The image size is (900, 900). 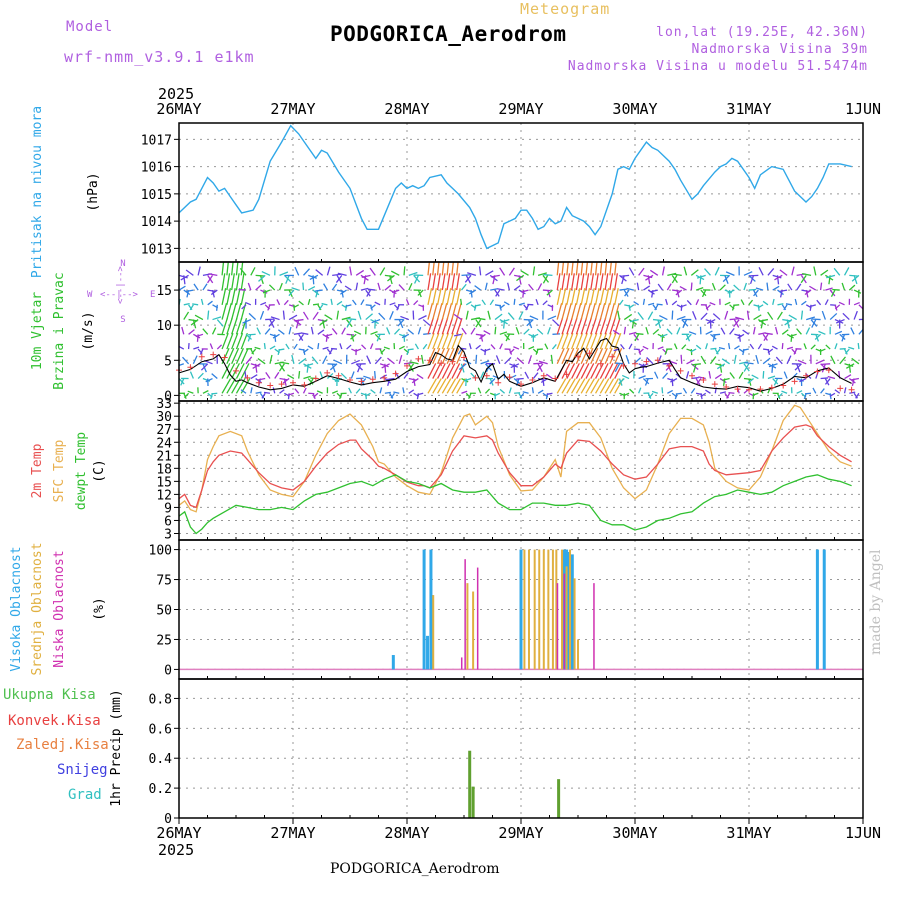 What do you see at coordinates (748, 833) in the screenshot?
I see `xtick-bottom: 31MAY` at bounding box center [748, 833].